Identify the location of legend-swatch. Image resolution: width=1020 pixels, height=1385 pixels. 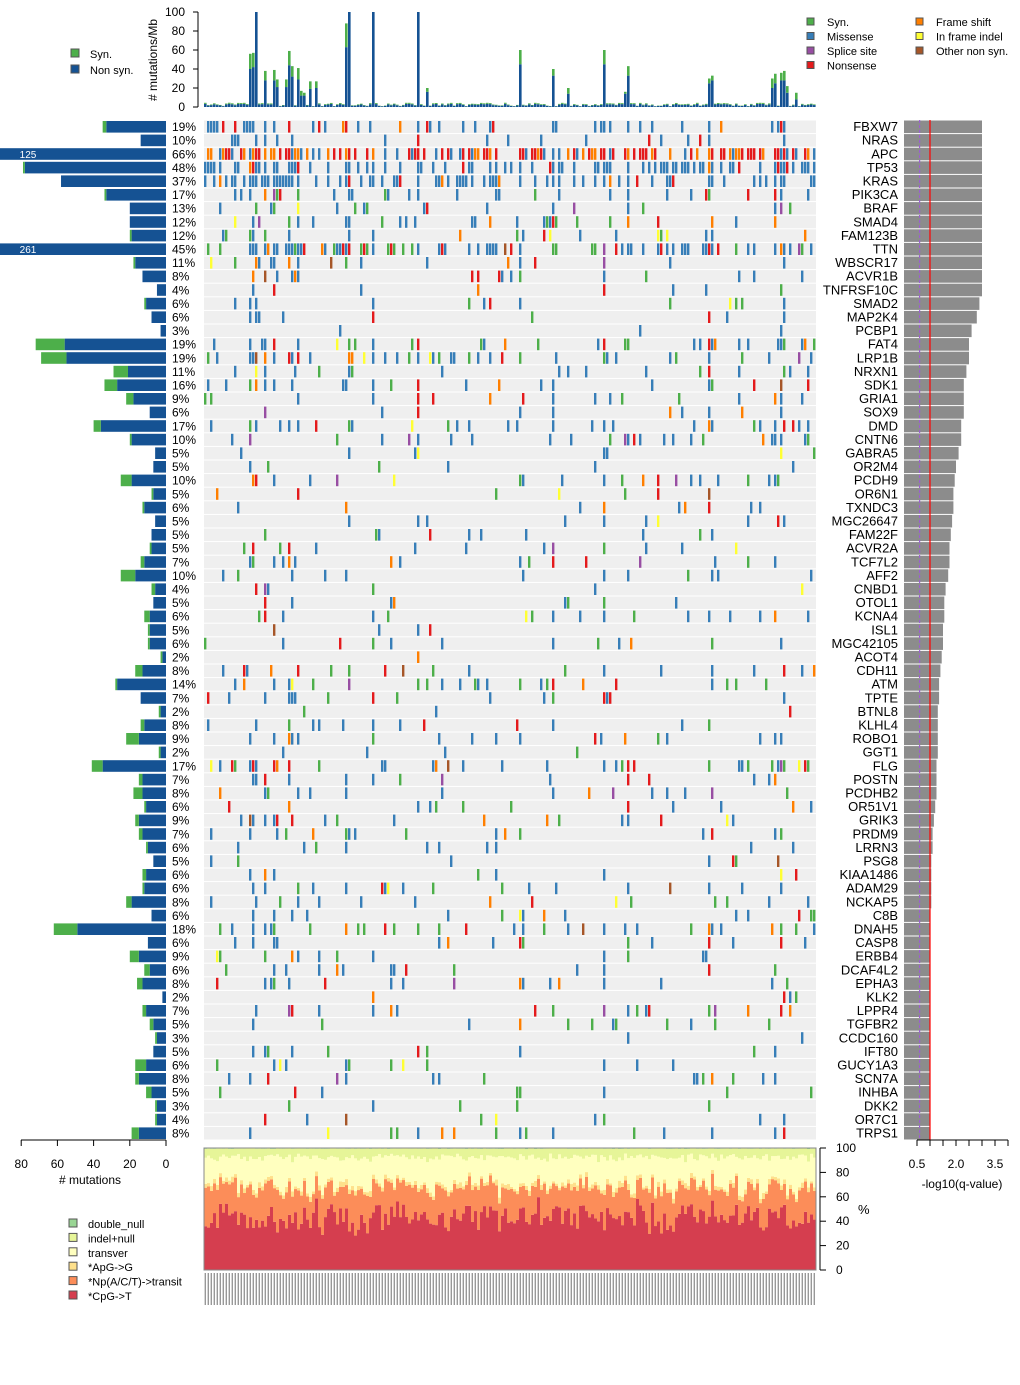
(810, 36).